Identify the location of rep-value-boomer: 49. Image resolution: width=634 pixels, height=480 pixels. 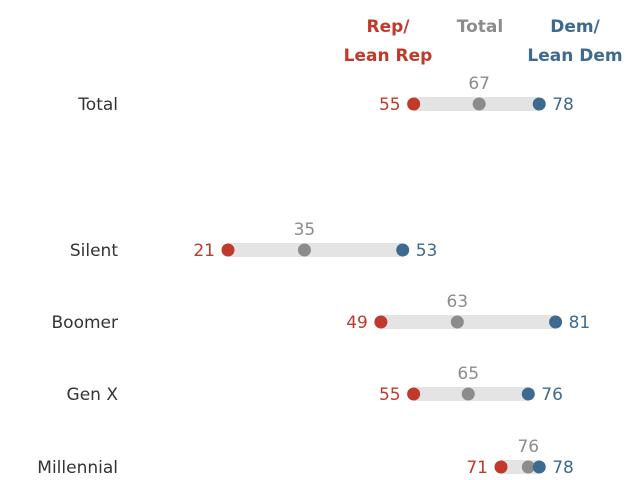
(357, 323).